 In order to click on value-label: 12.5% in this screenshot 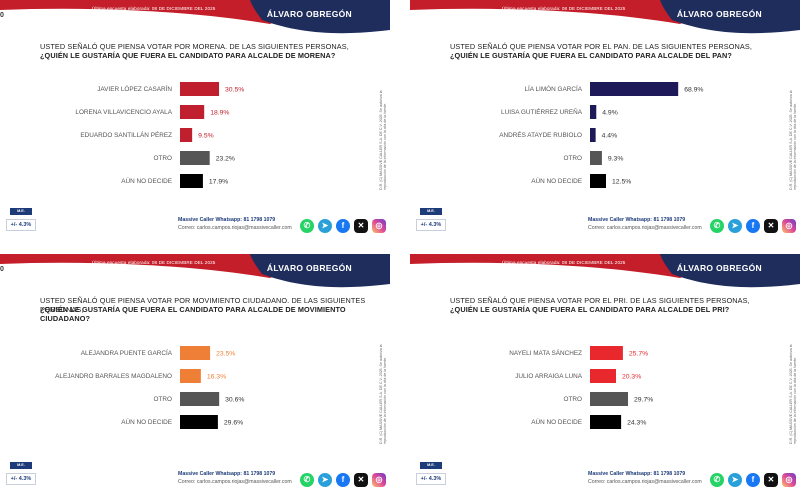, I will do `click(621, 181)`.